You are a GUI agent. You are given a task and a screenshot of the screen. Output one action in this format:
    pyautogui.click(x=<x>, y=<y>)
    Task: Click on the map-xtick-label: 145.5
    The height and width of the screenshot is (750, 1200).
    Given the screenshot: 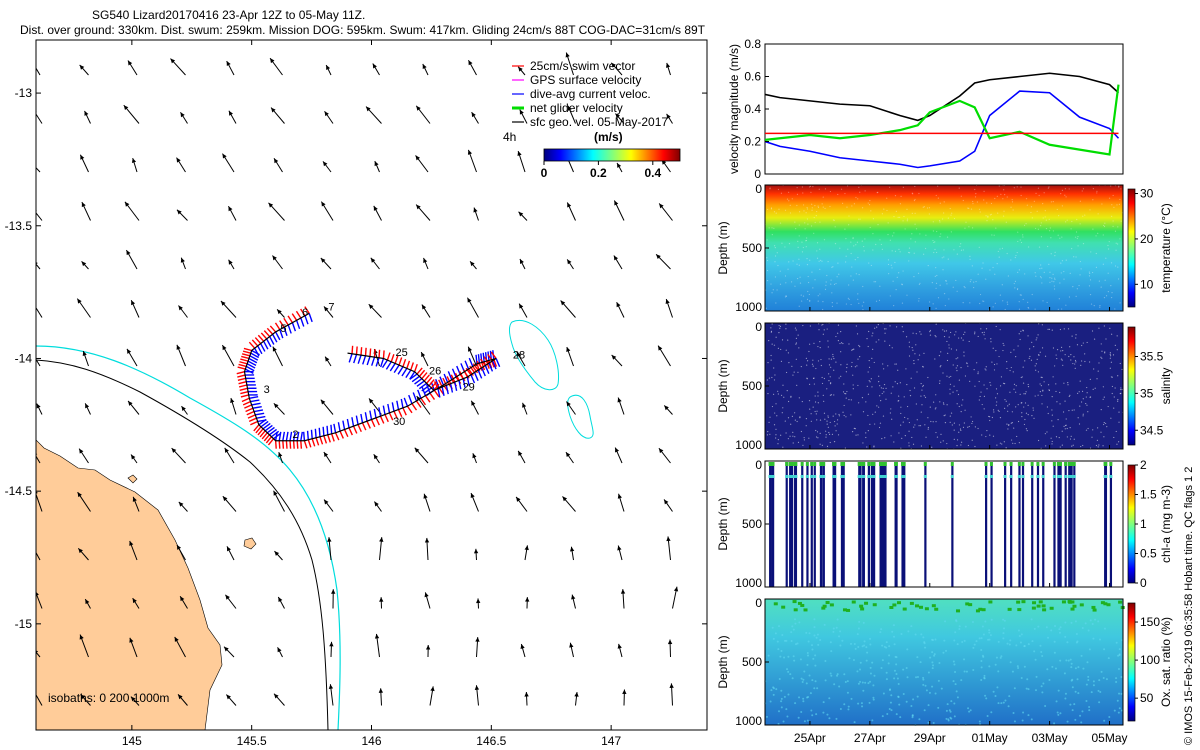 What is the action you would take?
    pyautogui.click(x=252, y=741)
    